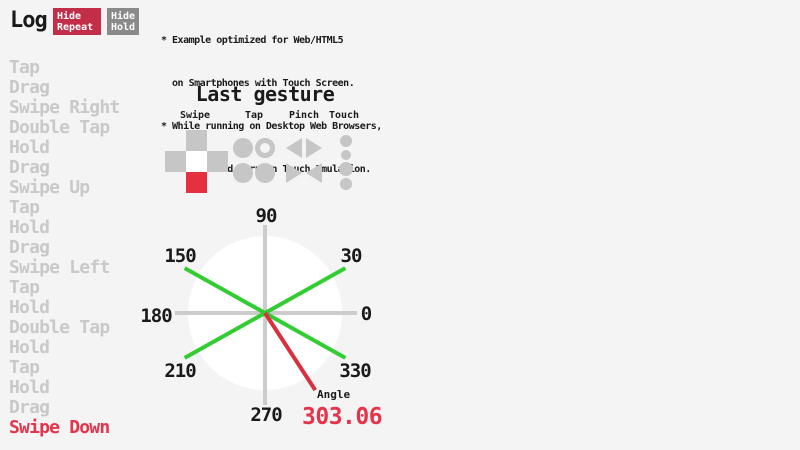 The height and width of the screenshot is (450, 800). What do you see at coordinates (355, 371) in the screenshot?
I see `dial-tick-330: 330` at bounding box center [355, 371].